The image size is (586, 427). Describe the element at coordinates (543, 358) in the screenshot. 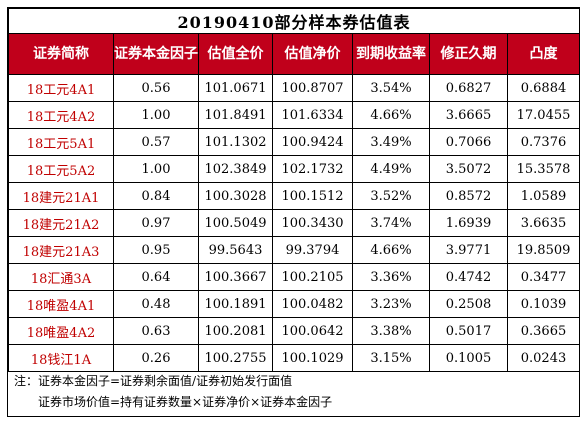

I see `value-cell: 0.0243` at that location.